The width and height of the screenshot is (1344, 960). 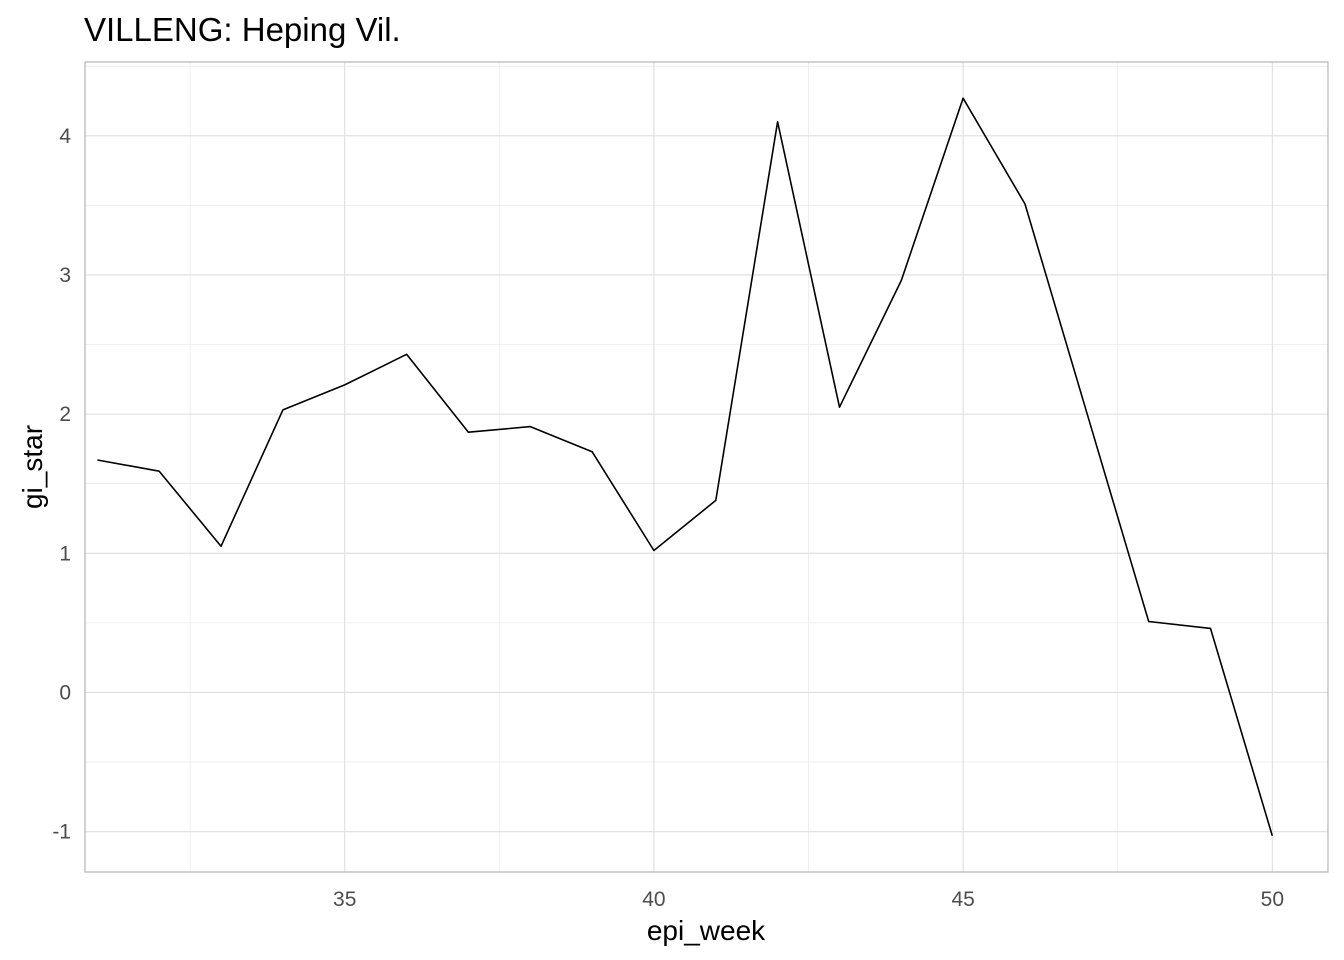 What do you see at coordinates (65, 275) in the screenshot?
I see `y-tick-label: 3` at bounding box center [65, 275].